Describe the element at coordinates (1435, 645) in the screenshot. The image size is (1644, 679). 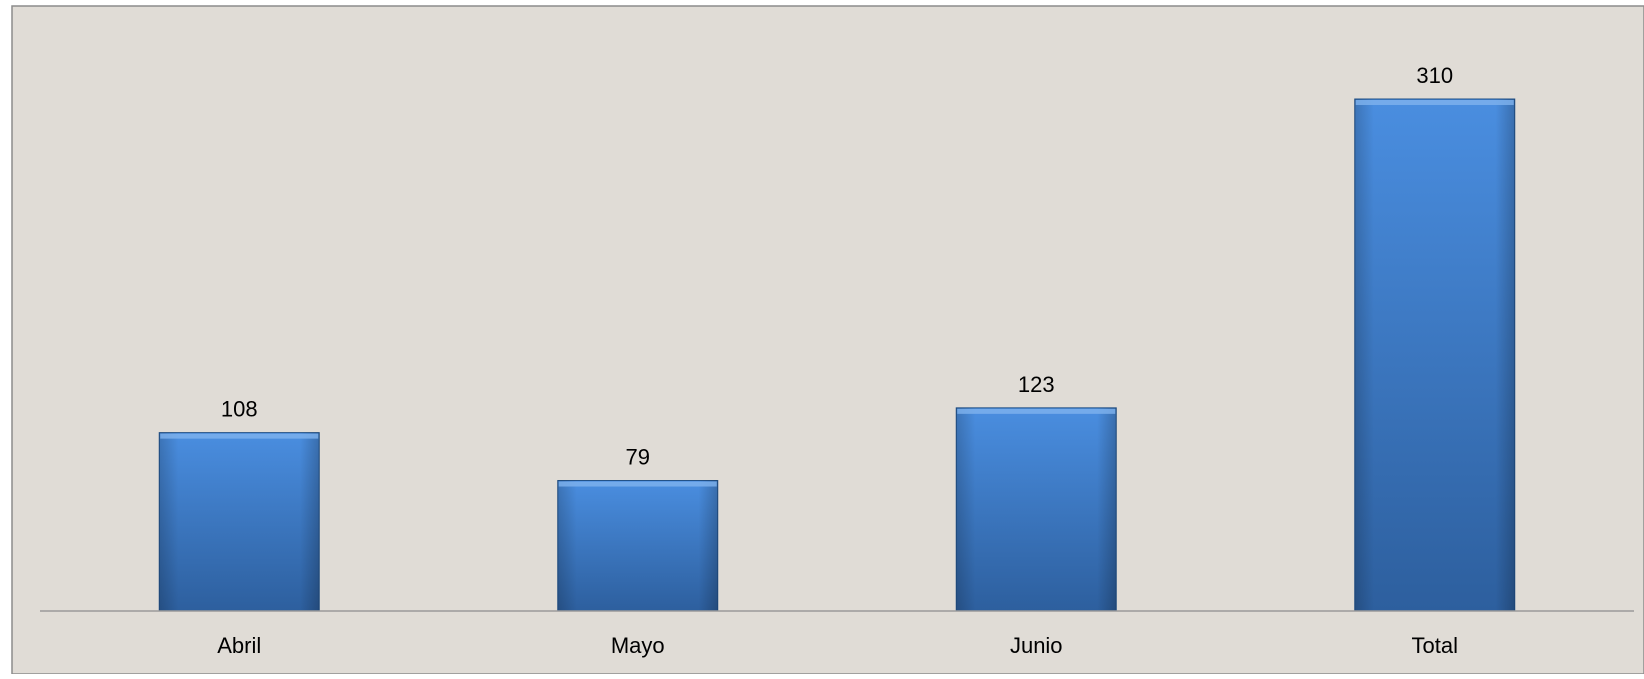
I see `x-tick-label-total: Total` at that location.